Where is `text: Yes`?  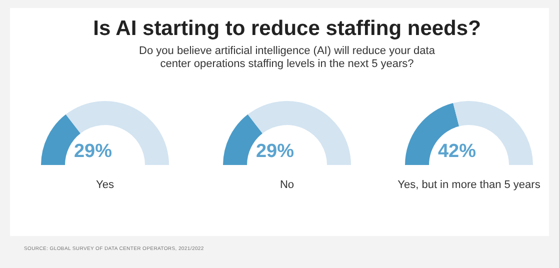 text: Yes is located at coordinates (105, 185).